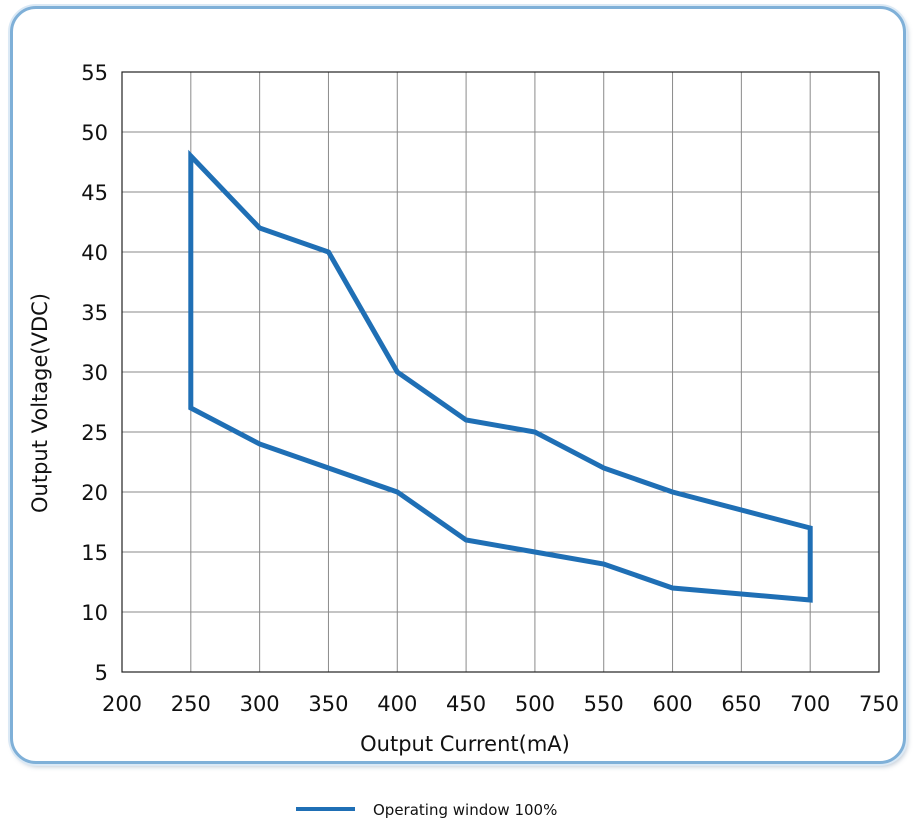 This screenshot has height=838, width=914. What do you see at coordinates (94, 493) in the screenshot?
I see `y-tick-label-3: 20` at bounding box center [94, 493].